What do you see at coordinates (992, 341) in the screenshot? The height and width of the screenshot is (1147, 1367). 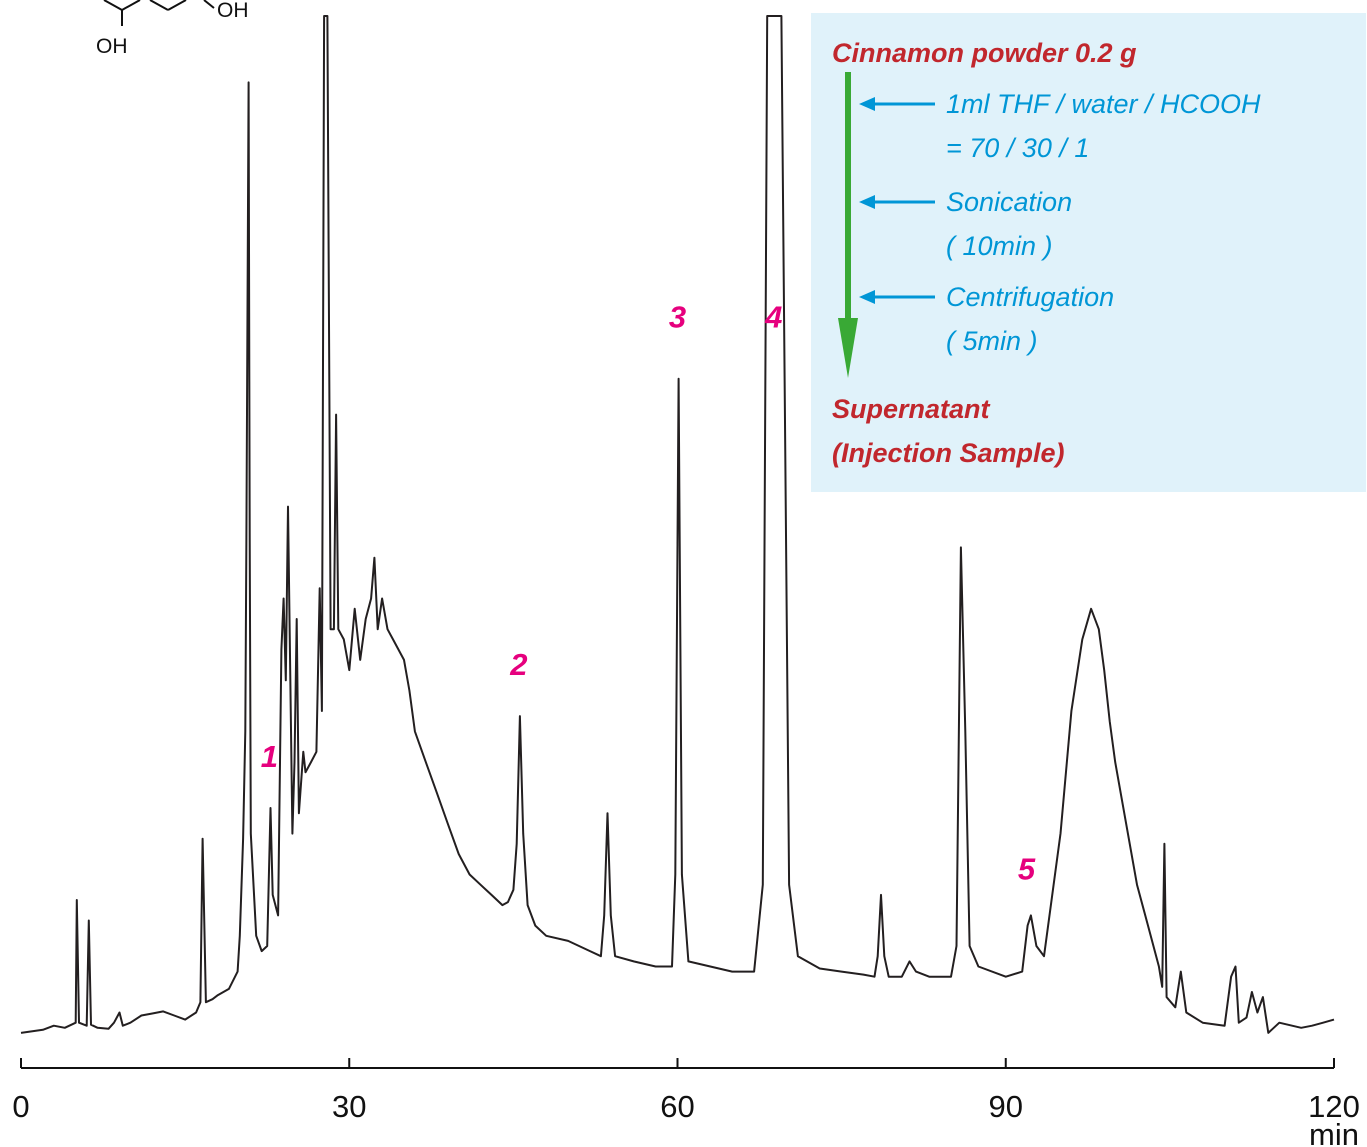 I see `procedure-step-text: ( 5min )` at bounding box center [992, 341].